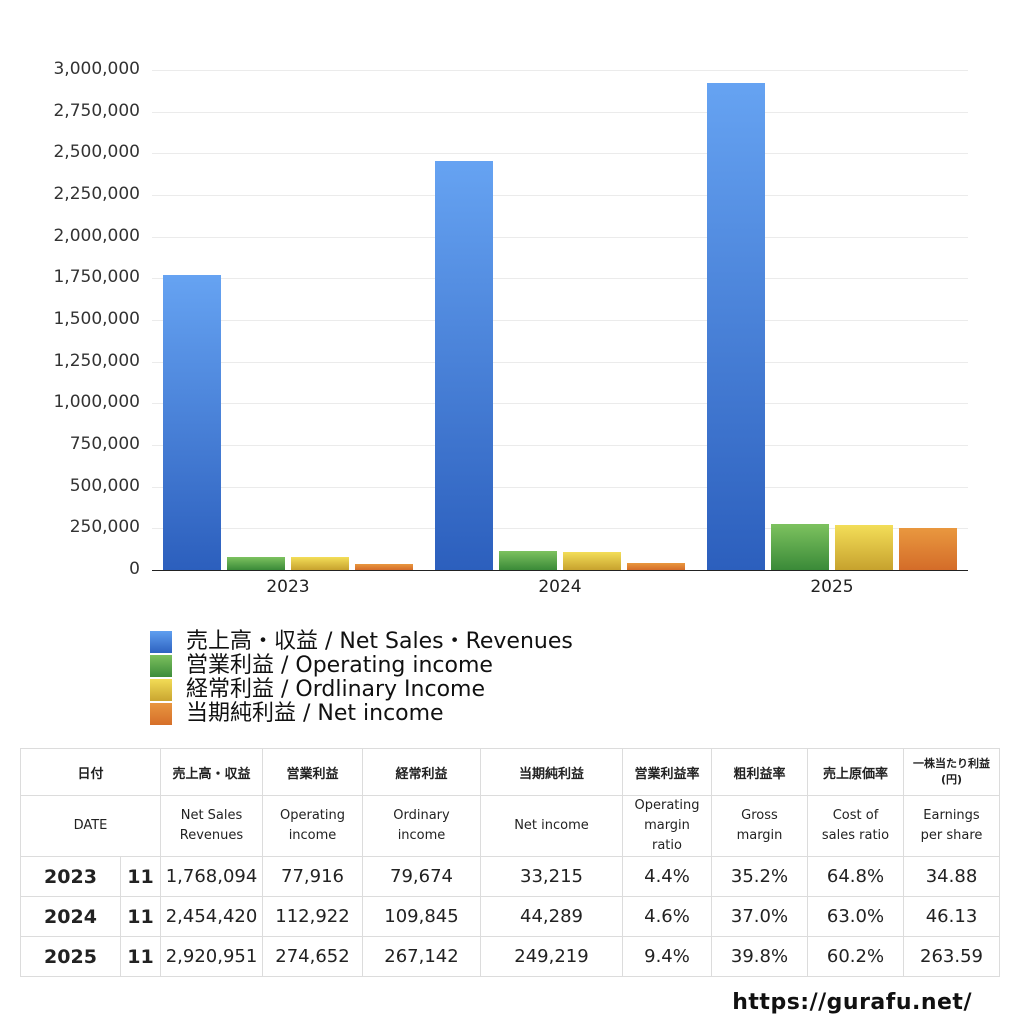  I want to click on legend-swatch-orange, so click(161, 714).